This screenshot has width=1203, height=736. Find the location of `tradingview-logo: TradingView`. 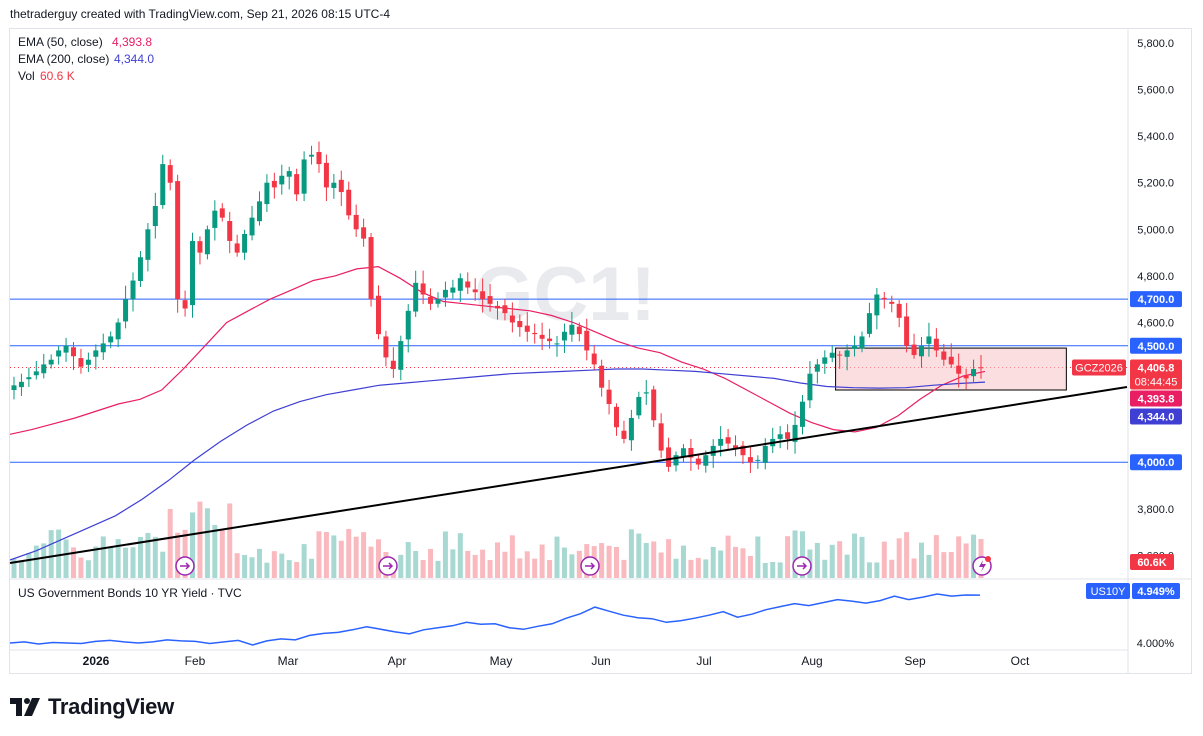

tradingview-logo: TradingView is located at coordinates (92, 707).